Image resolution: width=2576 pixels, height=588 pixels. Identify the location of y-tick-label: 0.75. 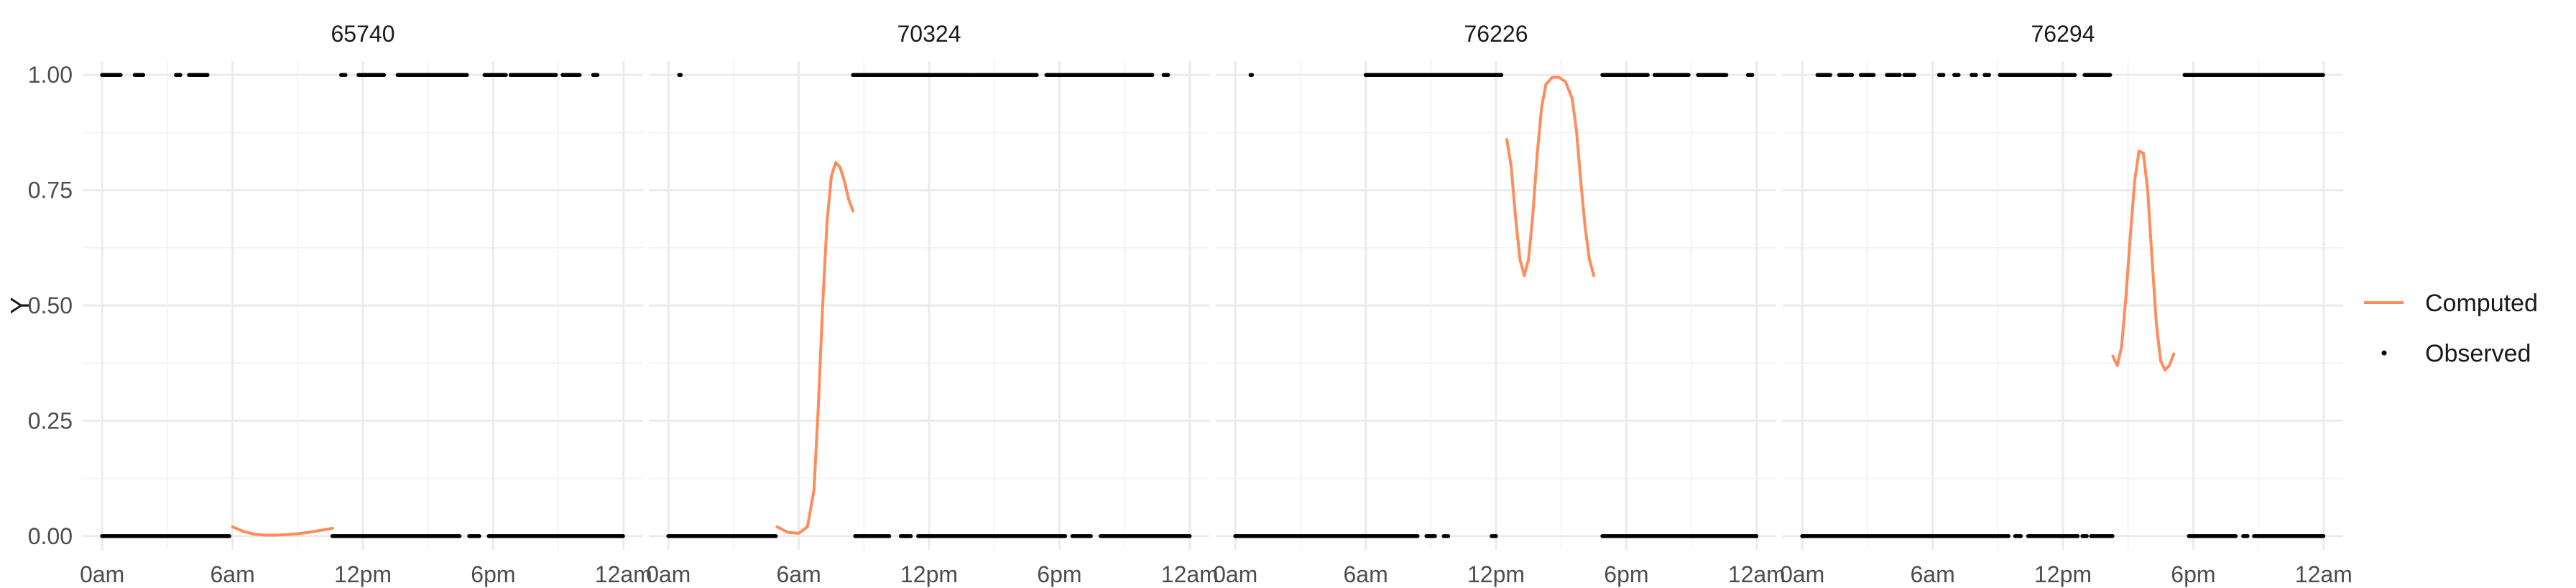
(51, 190).